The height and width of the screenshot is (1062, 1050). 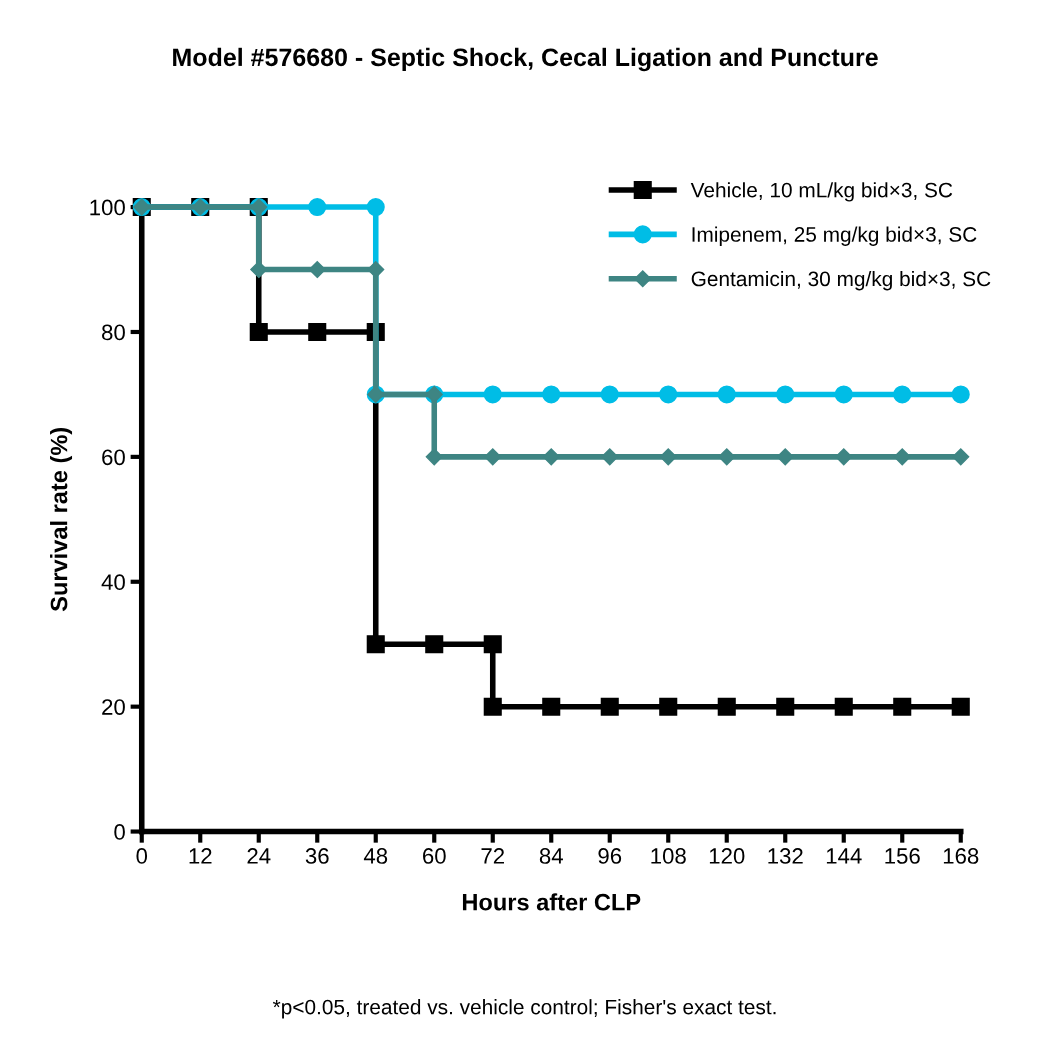 I want to click on legend-label: Imipenem, 25 mg/kg bid×3, SC, so click(x=834, y=236).